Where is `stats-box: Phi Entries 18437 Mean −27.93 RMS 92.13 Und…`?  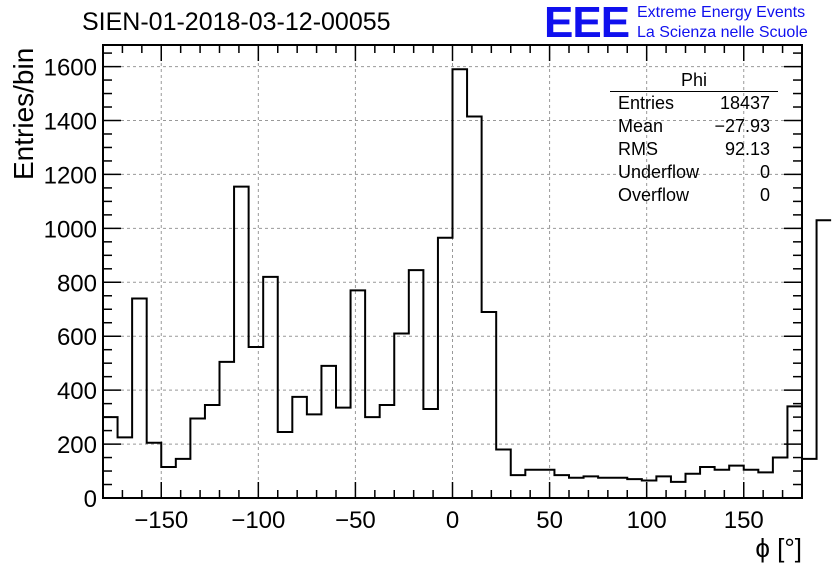 stats-box: Phi Entries 18437 Mean −27.93 RMS 92.13 Und… is located at coordinates (694, 138).